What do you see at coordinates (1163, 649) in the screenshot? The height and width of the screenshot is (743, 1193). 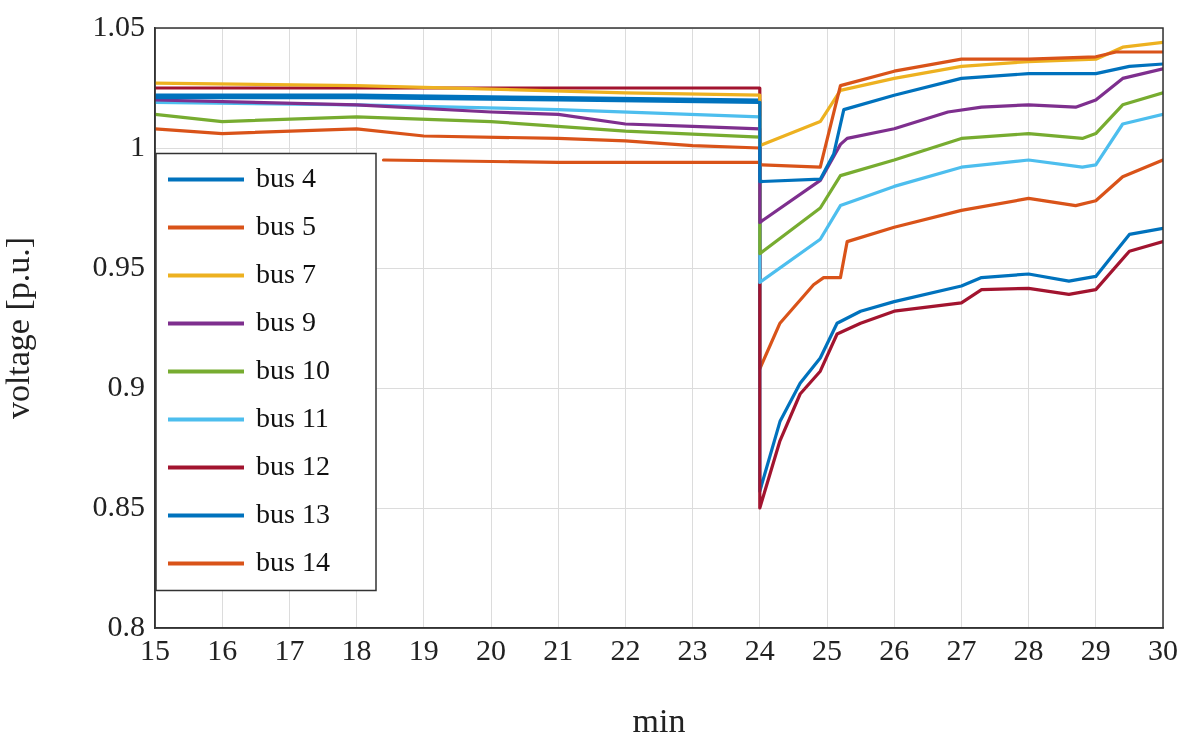 I see `x-tick-label: 30` at bounding box center [1163, 649].